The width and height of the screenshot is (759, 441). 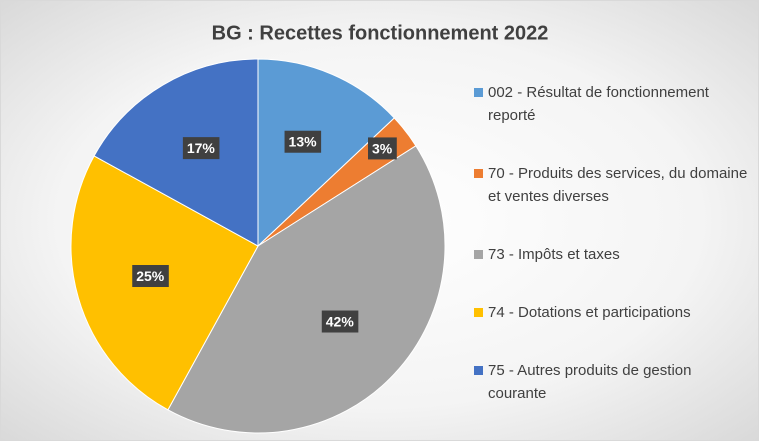 What do you see at coordinates (598, 103) in the screenshot?
I see `legend-label: 002 - Résultat de fonctionnement reporté` at bounding box center [598, 103].